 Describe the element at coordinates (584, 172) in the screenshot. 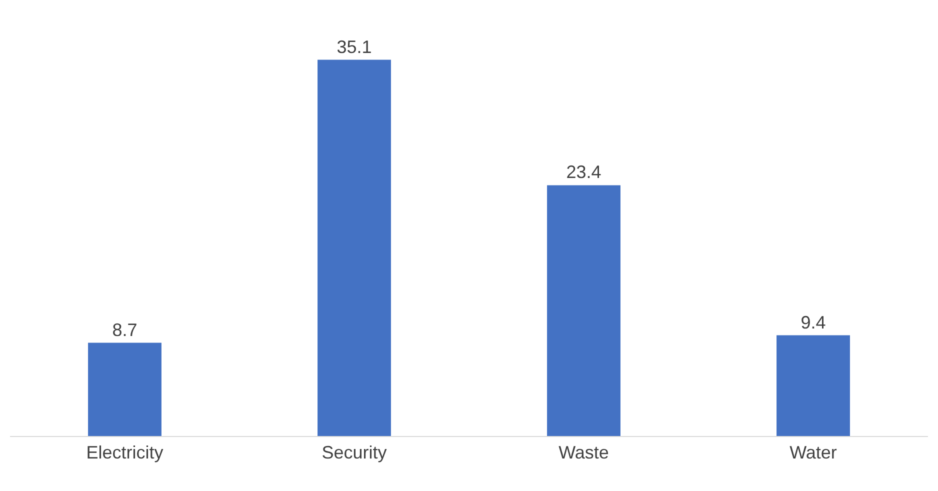

I see `data-label: 23.4` at that location.